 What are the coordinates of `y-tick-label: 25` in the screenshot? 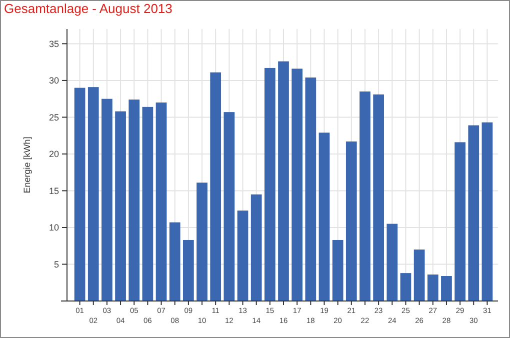 It's located at (53, 117).